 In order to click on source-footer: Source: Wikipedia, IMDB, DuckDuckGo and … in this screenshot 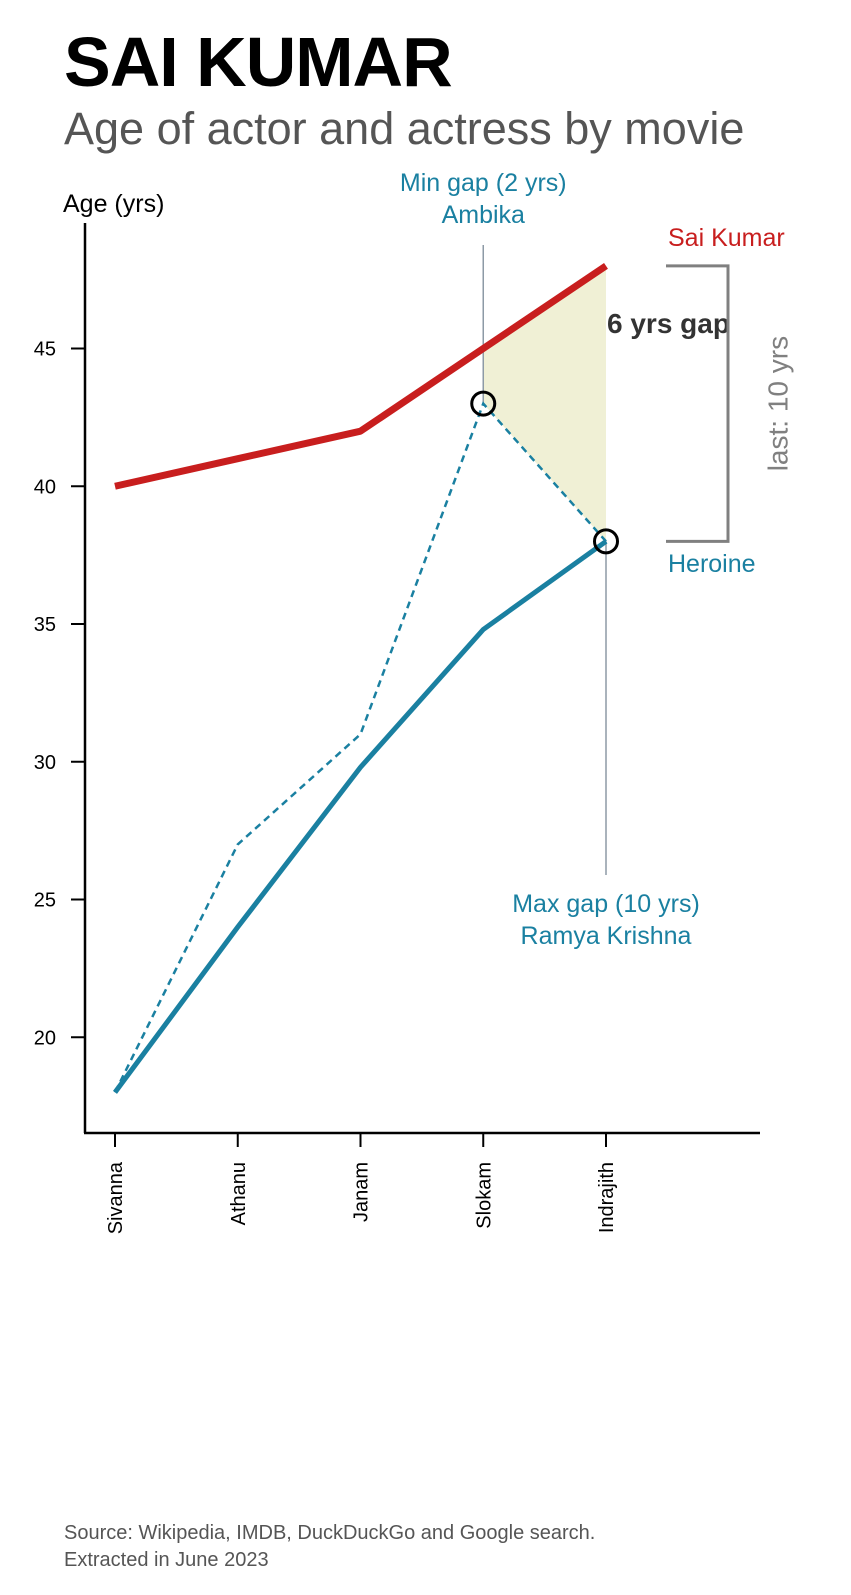, I will do `click(329, 1547)`.